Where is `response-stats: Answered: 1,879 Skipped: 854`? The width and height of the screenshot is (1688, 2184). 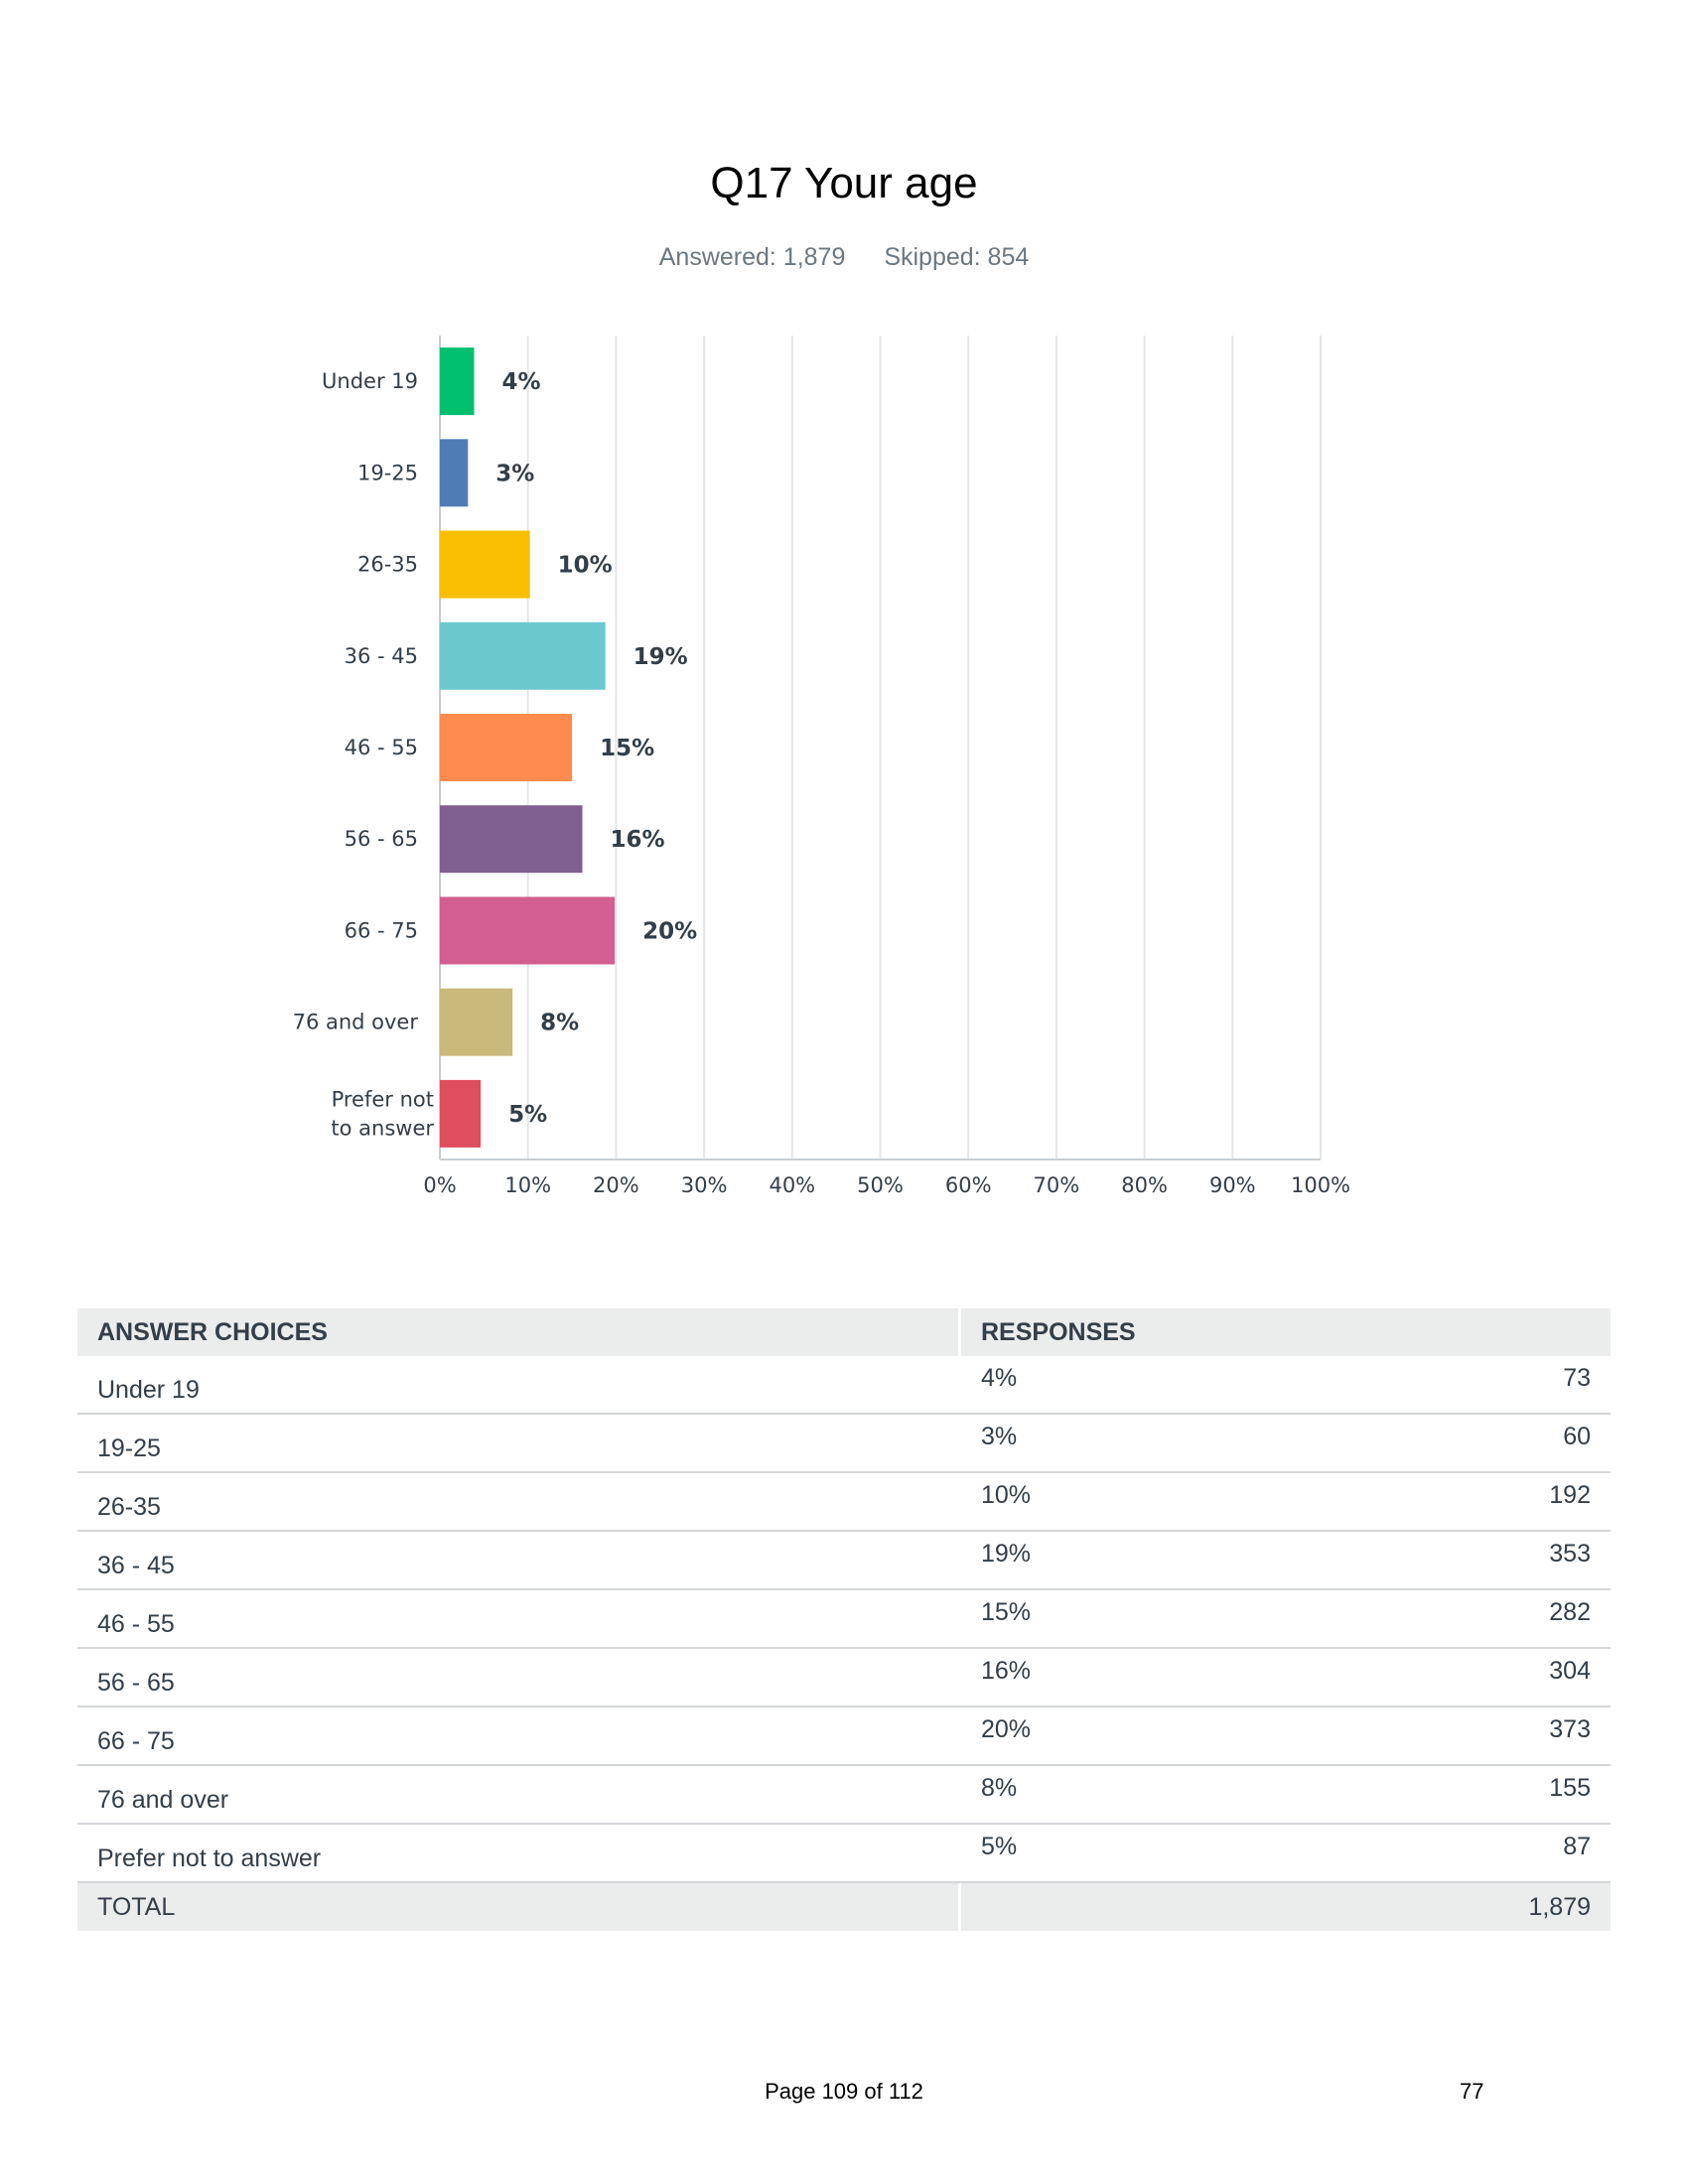 response-stats: Answered: 1,879 Skipped: 854 is located at coordinates (844, 257).